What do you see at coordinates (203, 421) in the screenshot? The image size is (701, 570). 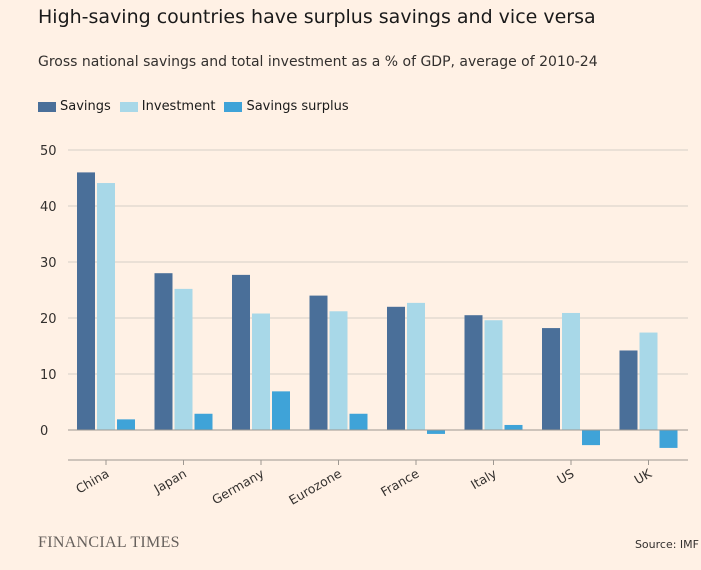 I see `bar-surplus-japan` at bounding box center [203, 421].